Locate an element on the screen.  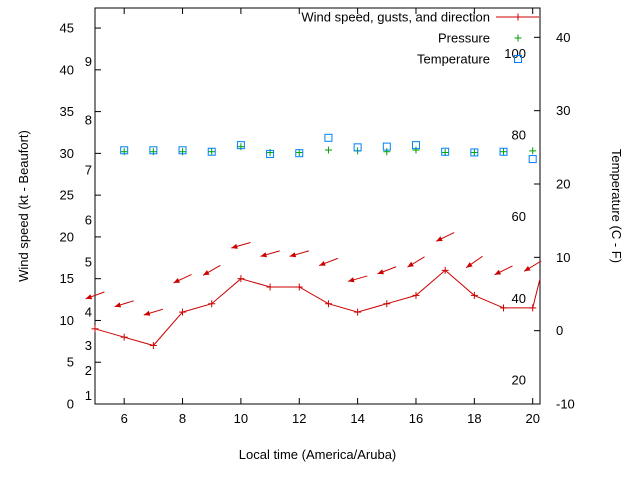
legend-label: Temperature is located at coordinates (453, 59).